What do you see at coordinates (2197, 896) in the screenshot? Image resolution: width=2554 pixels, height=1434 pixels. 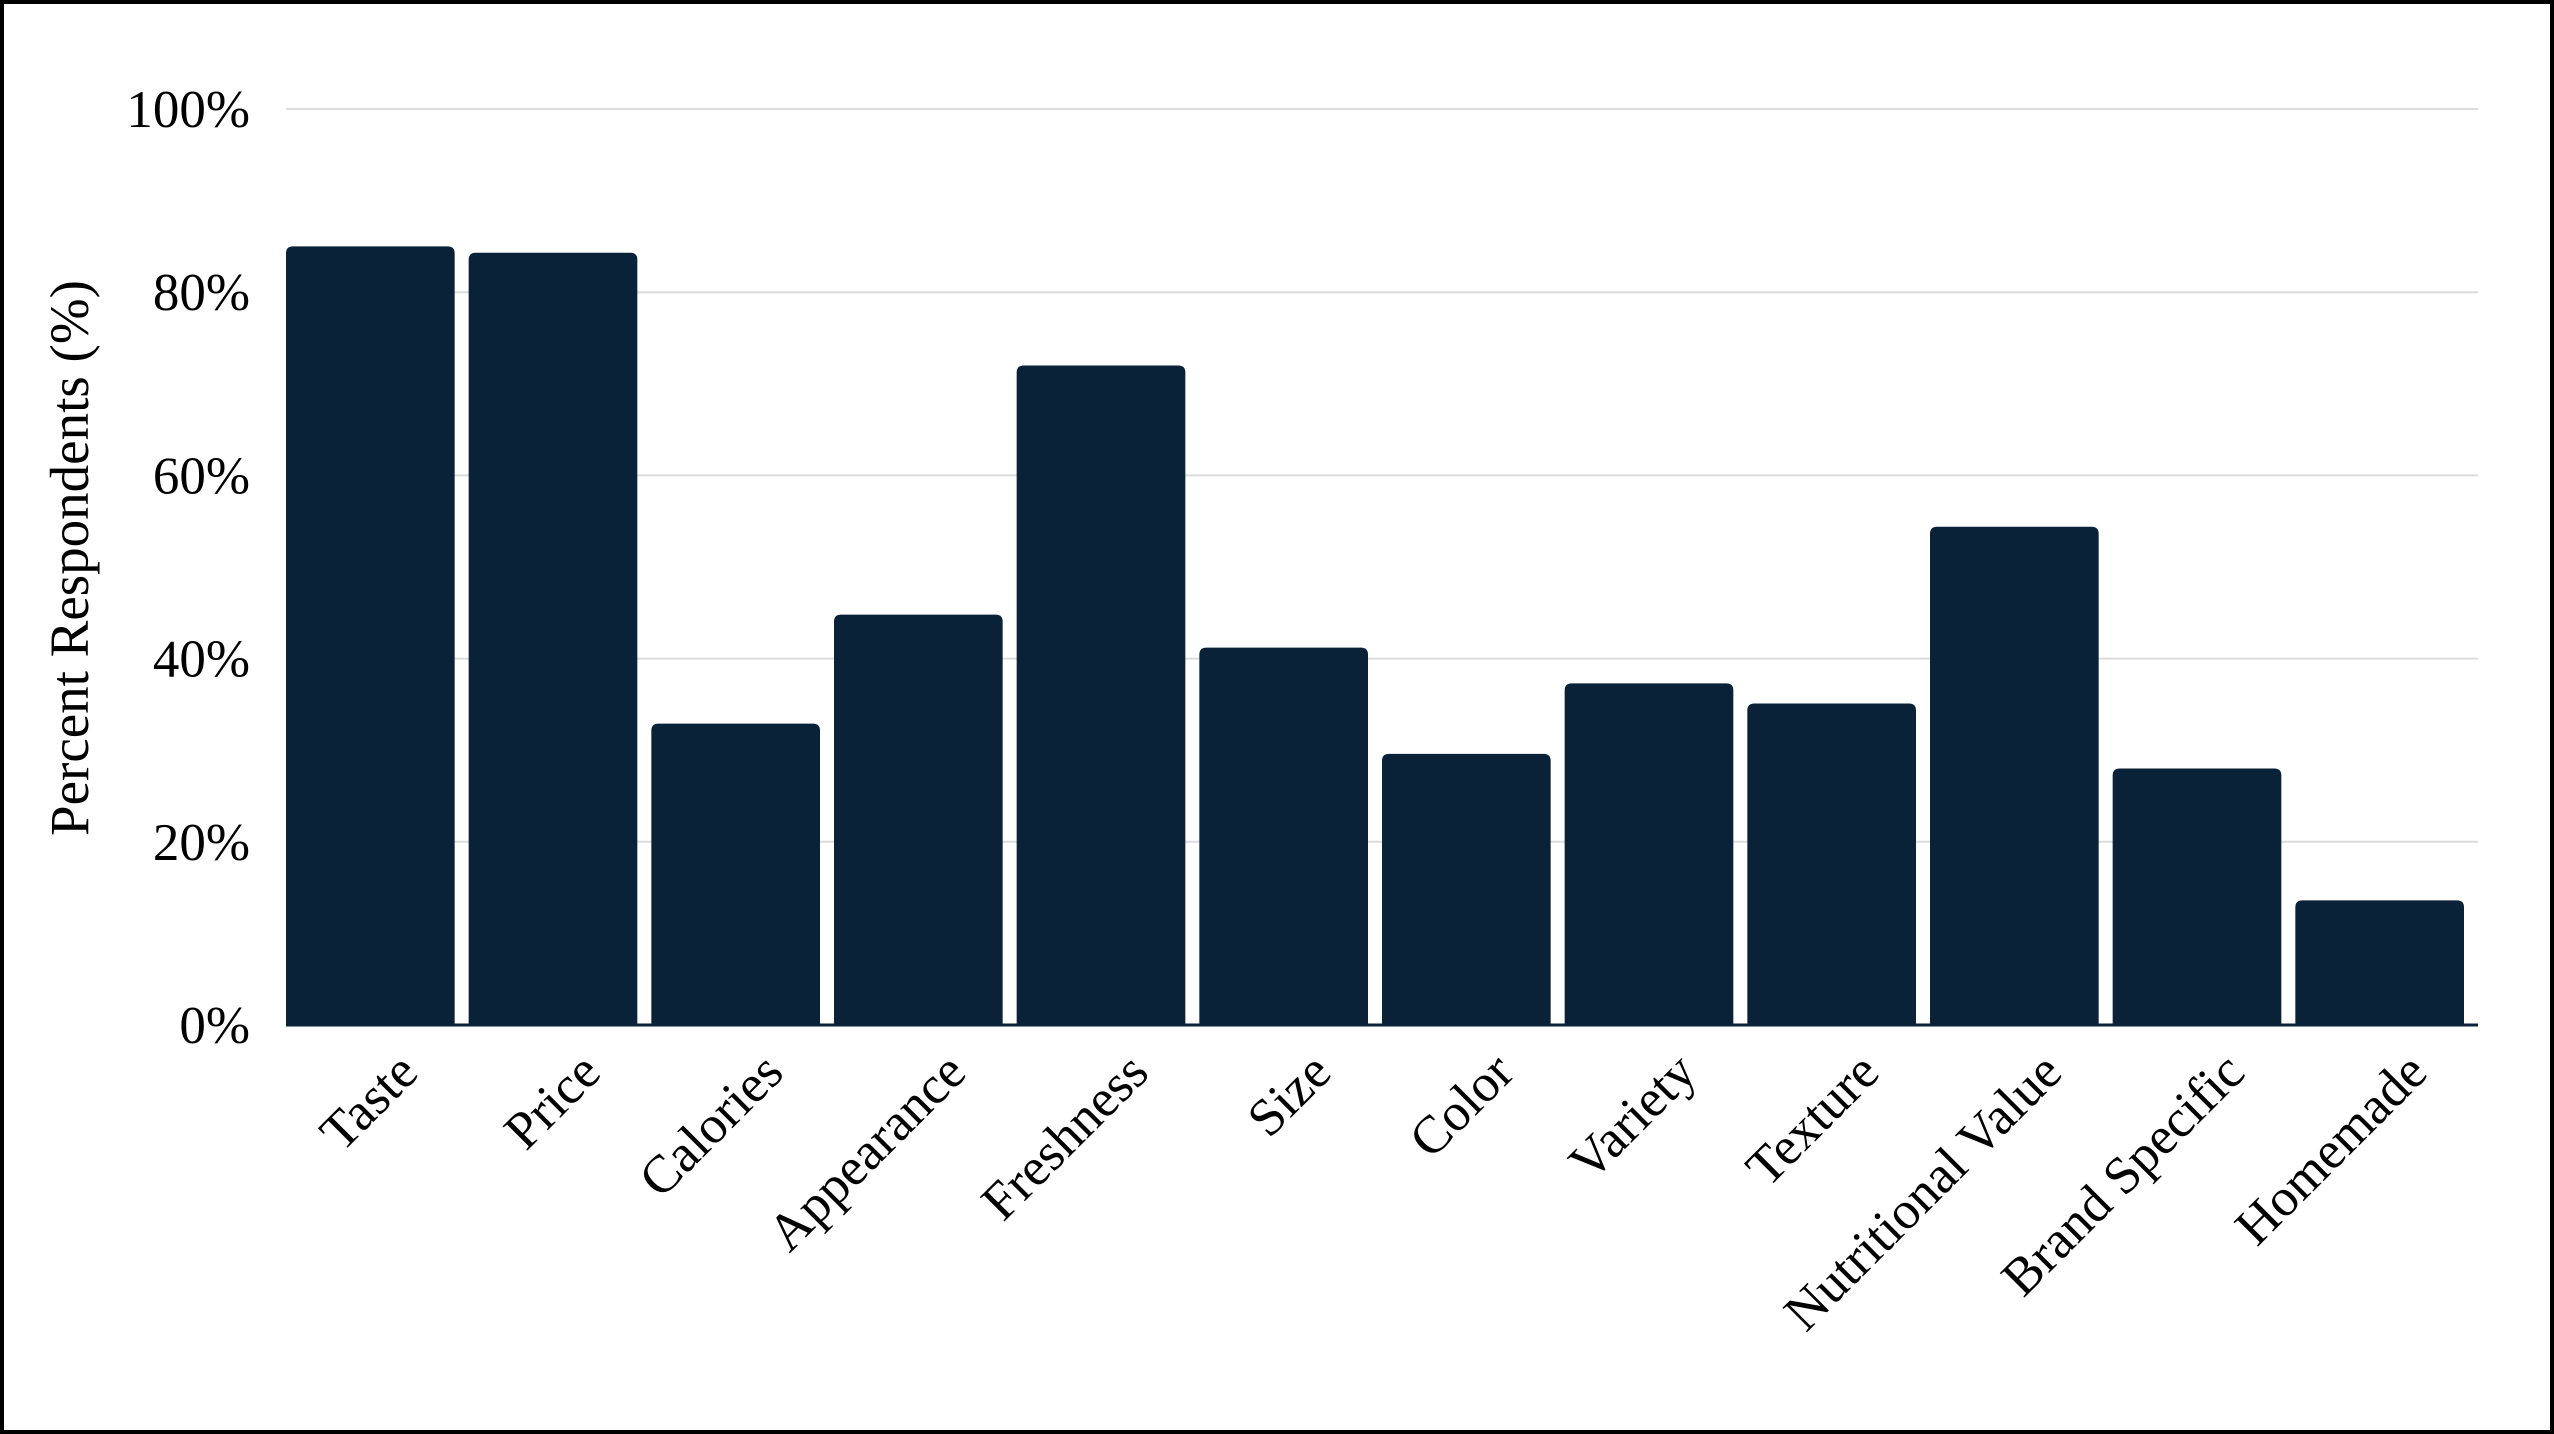 I see `bar-brand-specific` at bounding box center [2197, 896].